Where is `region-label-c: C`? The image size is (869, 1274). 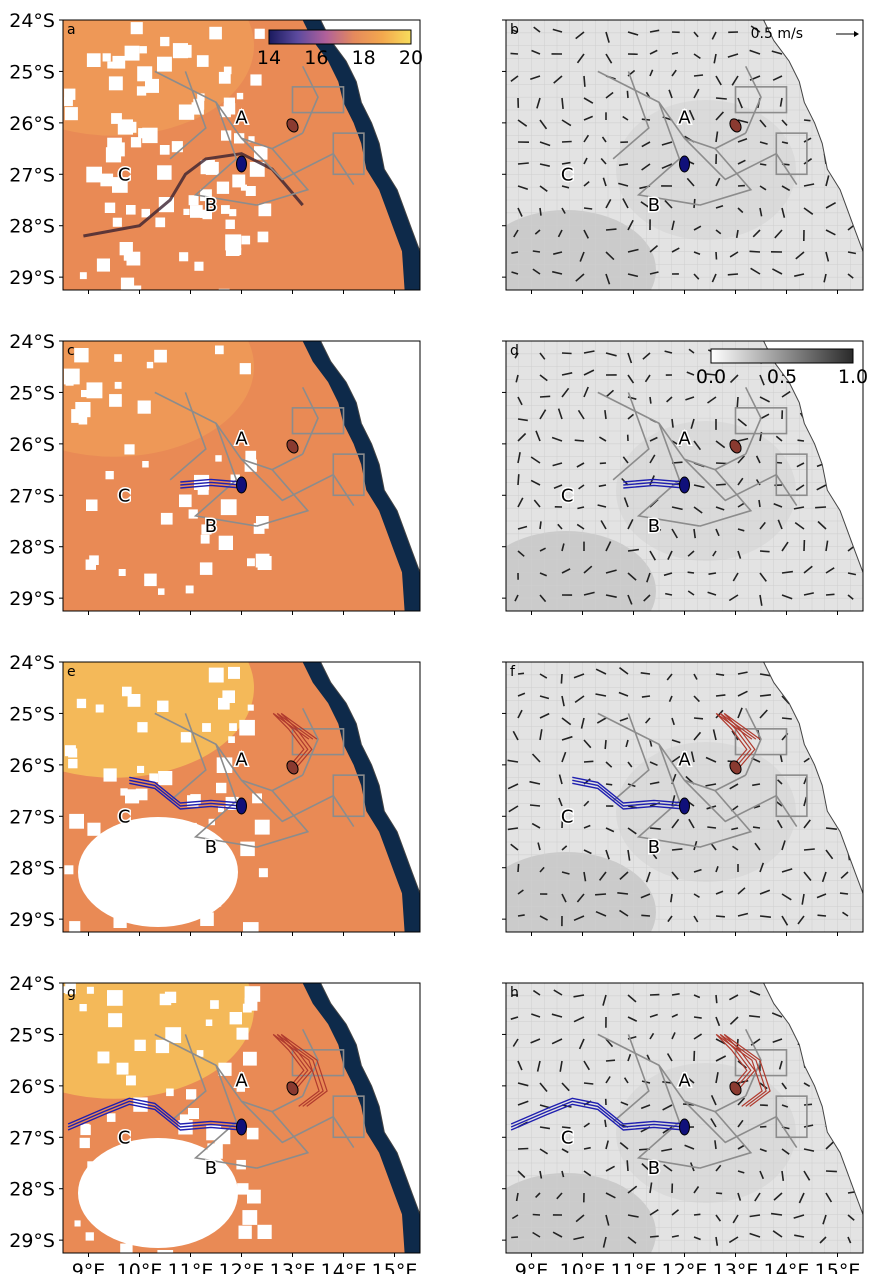 region-label-c: C is located at coordinates (124, 1137).